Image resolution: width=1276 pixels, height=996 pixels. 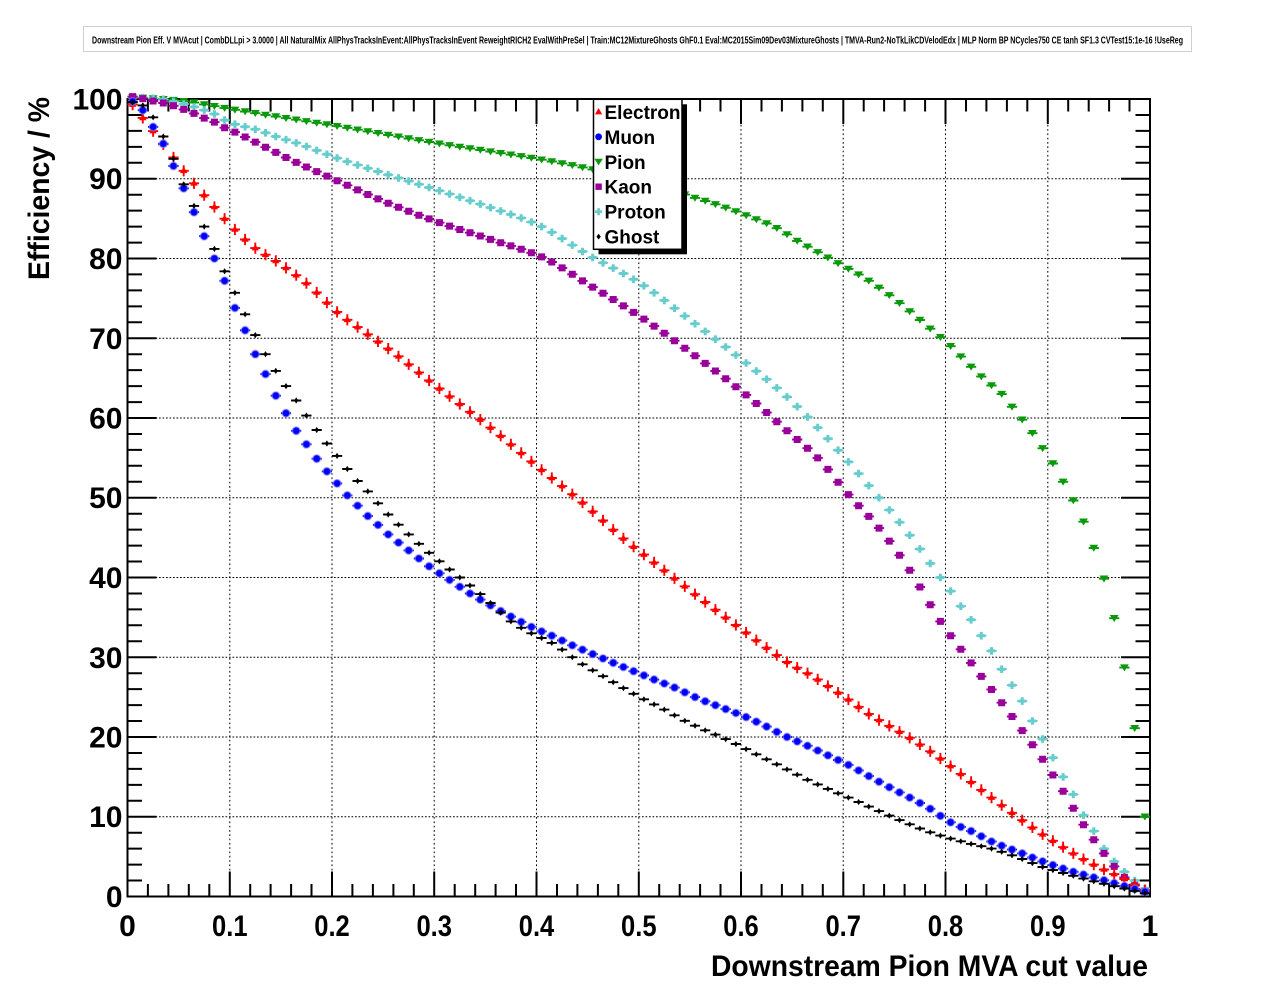 I want to click on svg-text: Kaon, so click(x=629, y=188).